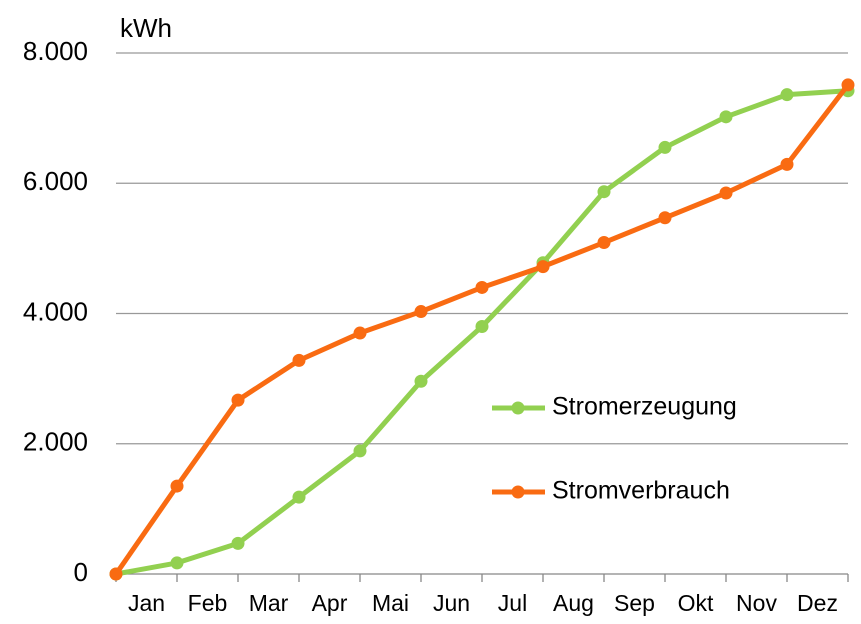 The height and width of the screenshot is (624, 861). Describe the element at coordinates (208, 603) in the screenshot. I see `x-tick-label: Feb` at that location.